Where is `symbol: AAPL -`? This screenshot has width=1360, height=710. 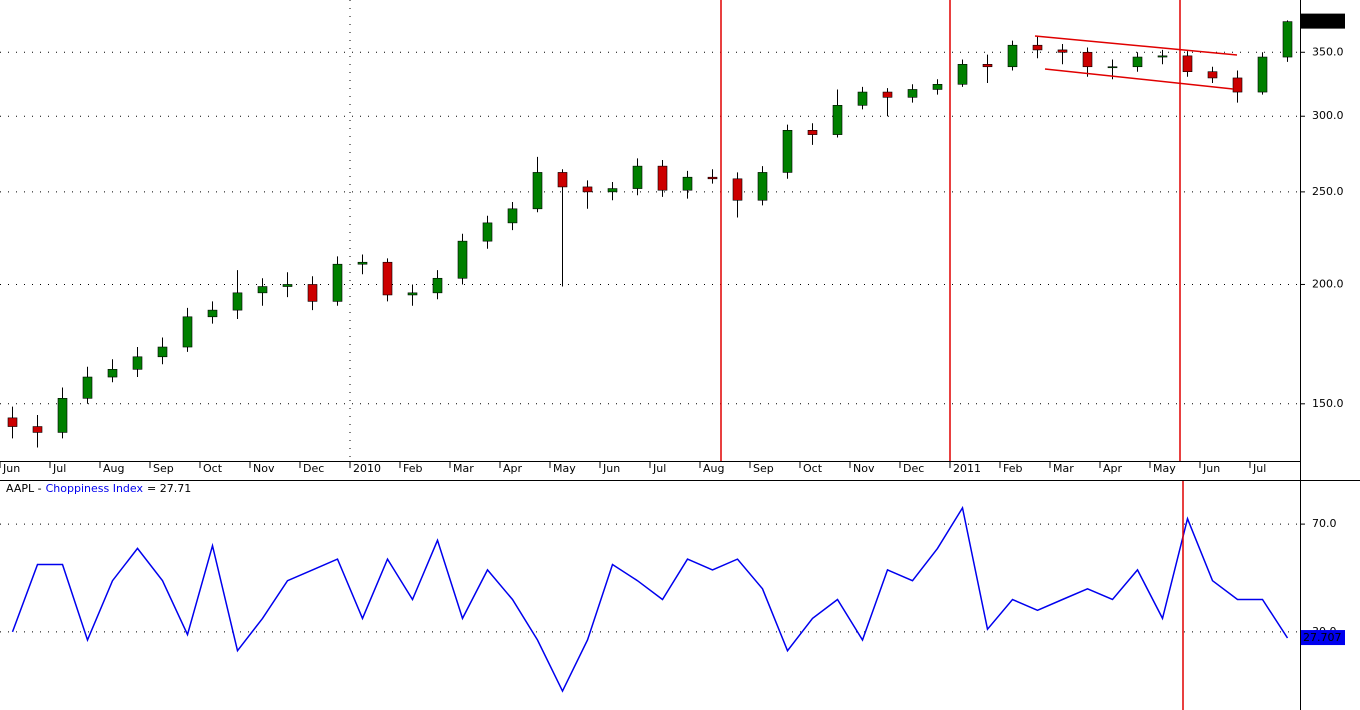 symbol: AAPL - is located at coordinates (24, 488).